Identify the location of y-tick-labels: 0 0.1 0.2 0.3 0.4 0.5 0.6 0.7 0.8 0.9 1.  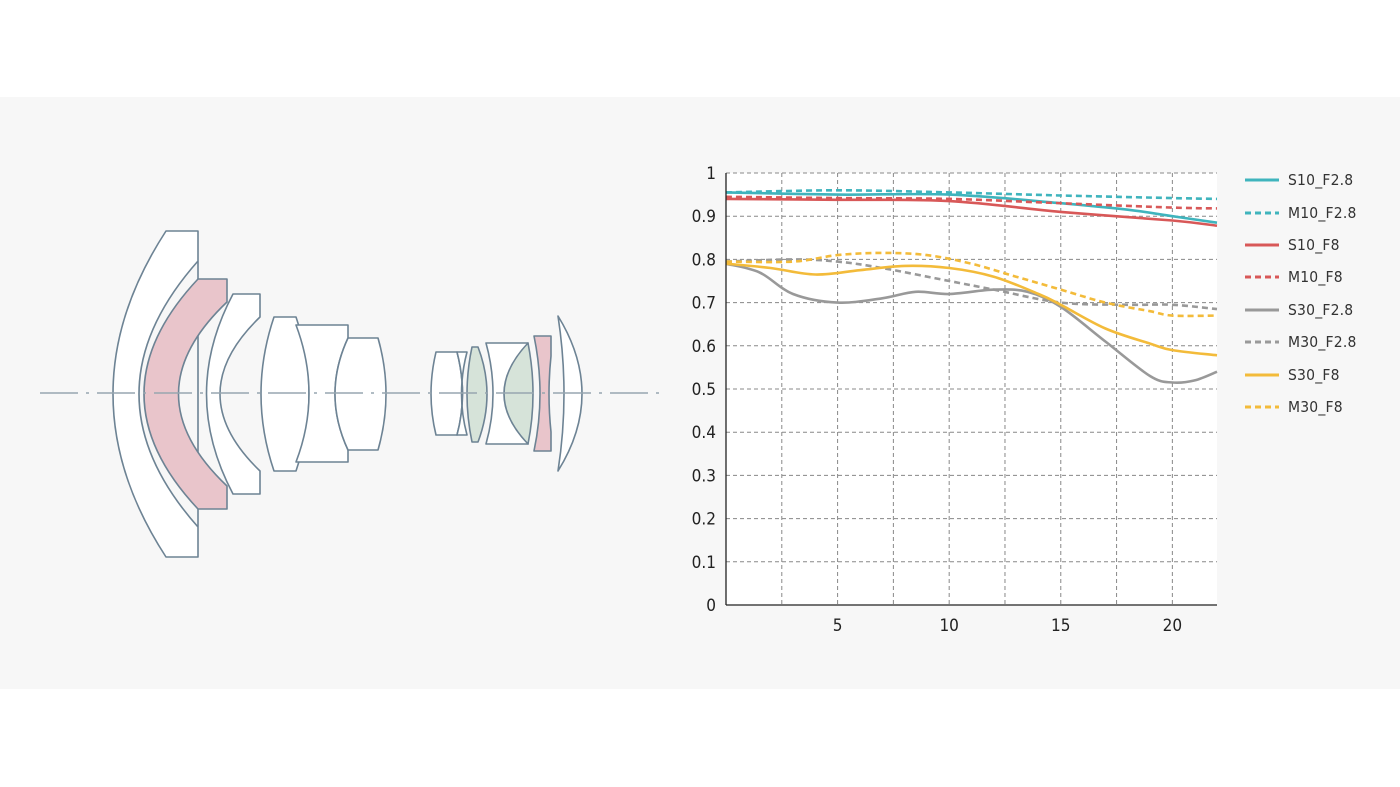
(704, 390).